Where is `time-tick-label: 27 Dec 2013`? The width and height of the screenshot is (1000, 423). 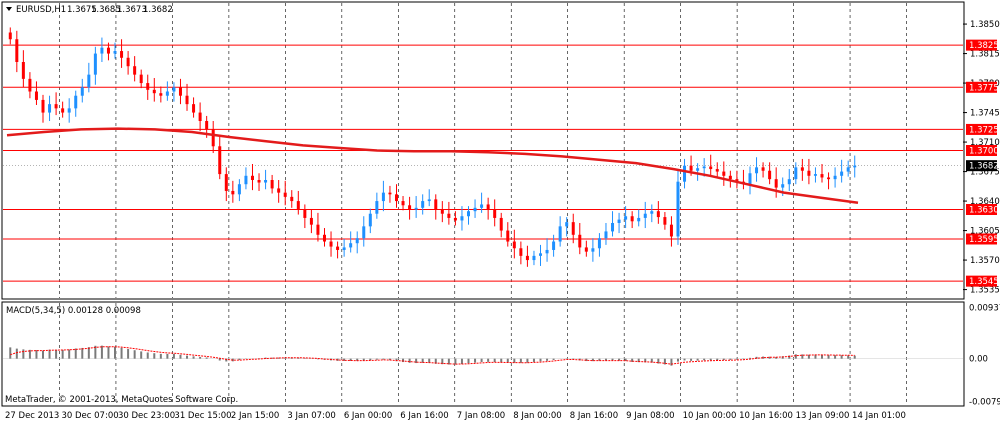 time-tick-label: 27 Dec 2013 is located at coordinates (32, 416).